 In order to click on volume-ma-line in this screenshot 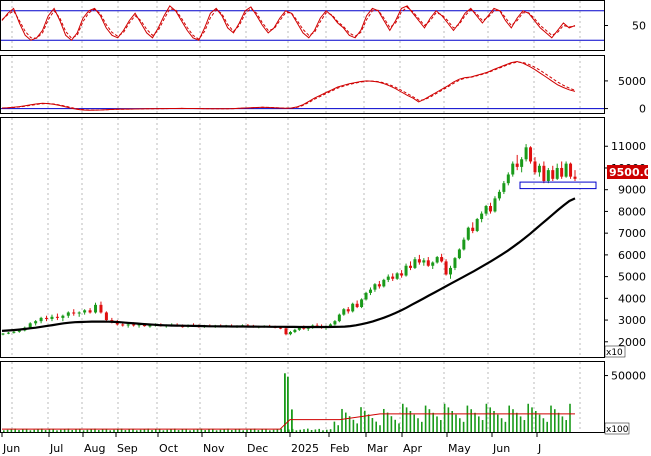, I will do `click(288, 421)`.